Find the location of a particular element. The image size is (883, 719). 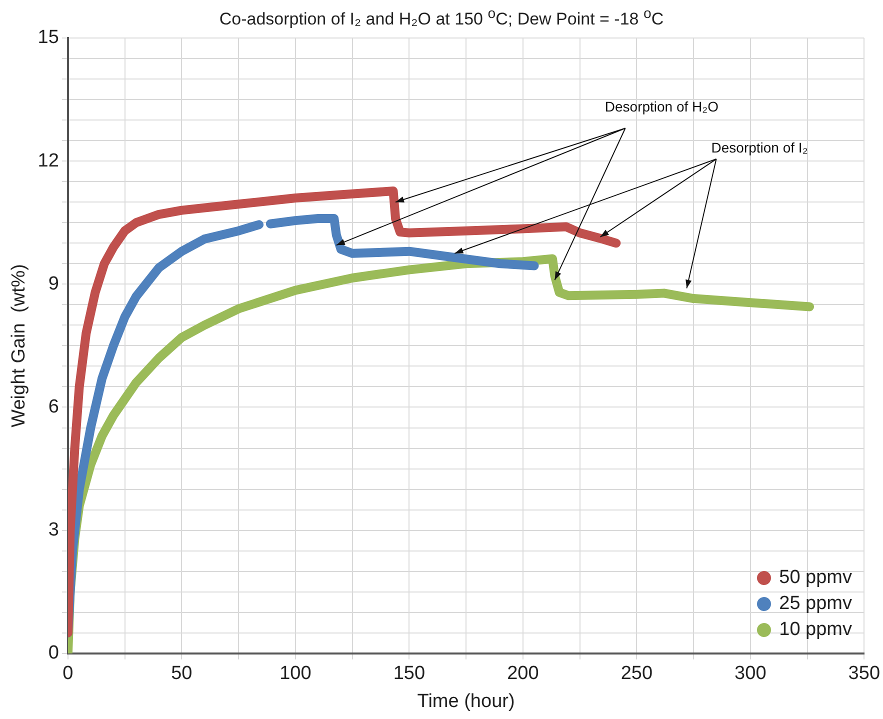

annotation: Desorption of I₂ is located at coordinates (759, 148).